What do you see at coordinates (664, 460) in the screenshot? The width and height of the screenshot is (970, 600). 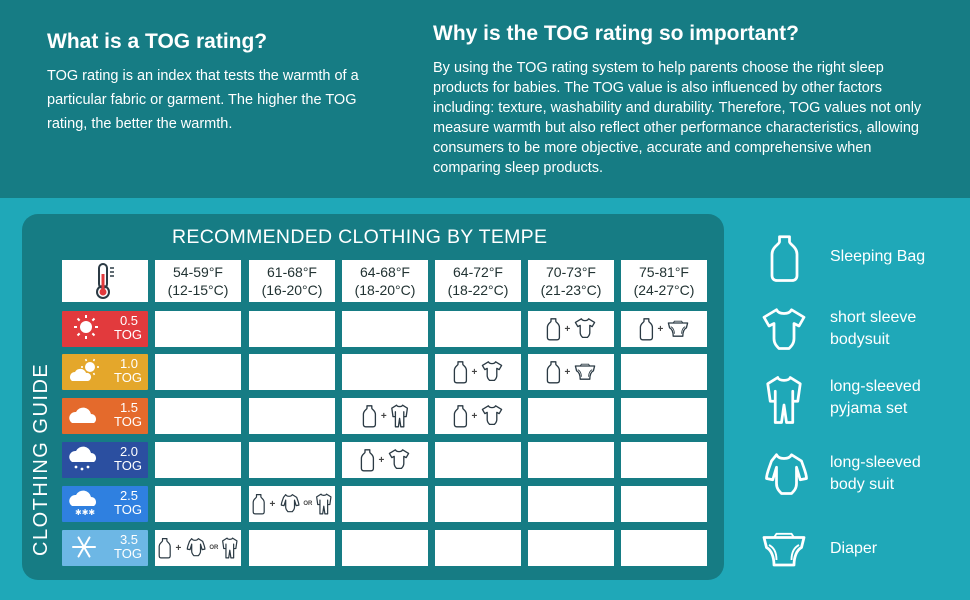 I see `grid-cell-r4-c6` at bounding box center [664, 460].